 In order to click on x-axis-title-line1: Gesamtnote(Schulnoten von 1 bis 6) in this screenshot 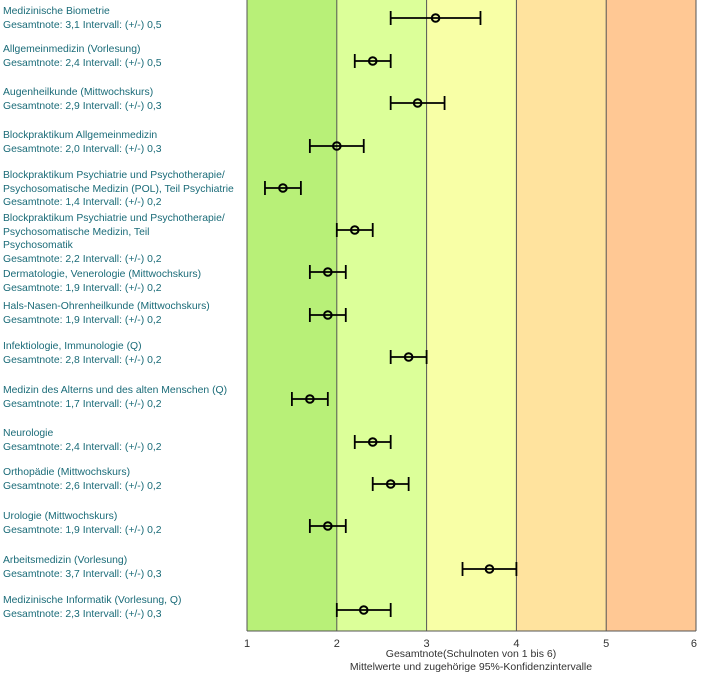, I will do `click(471, 654)`.